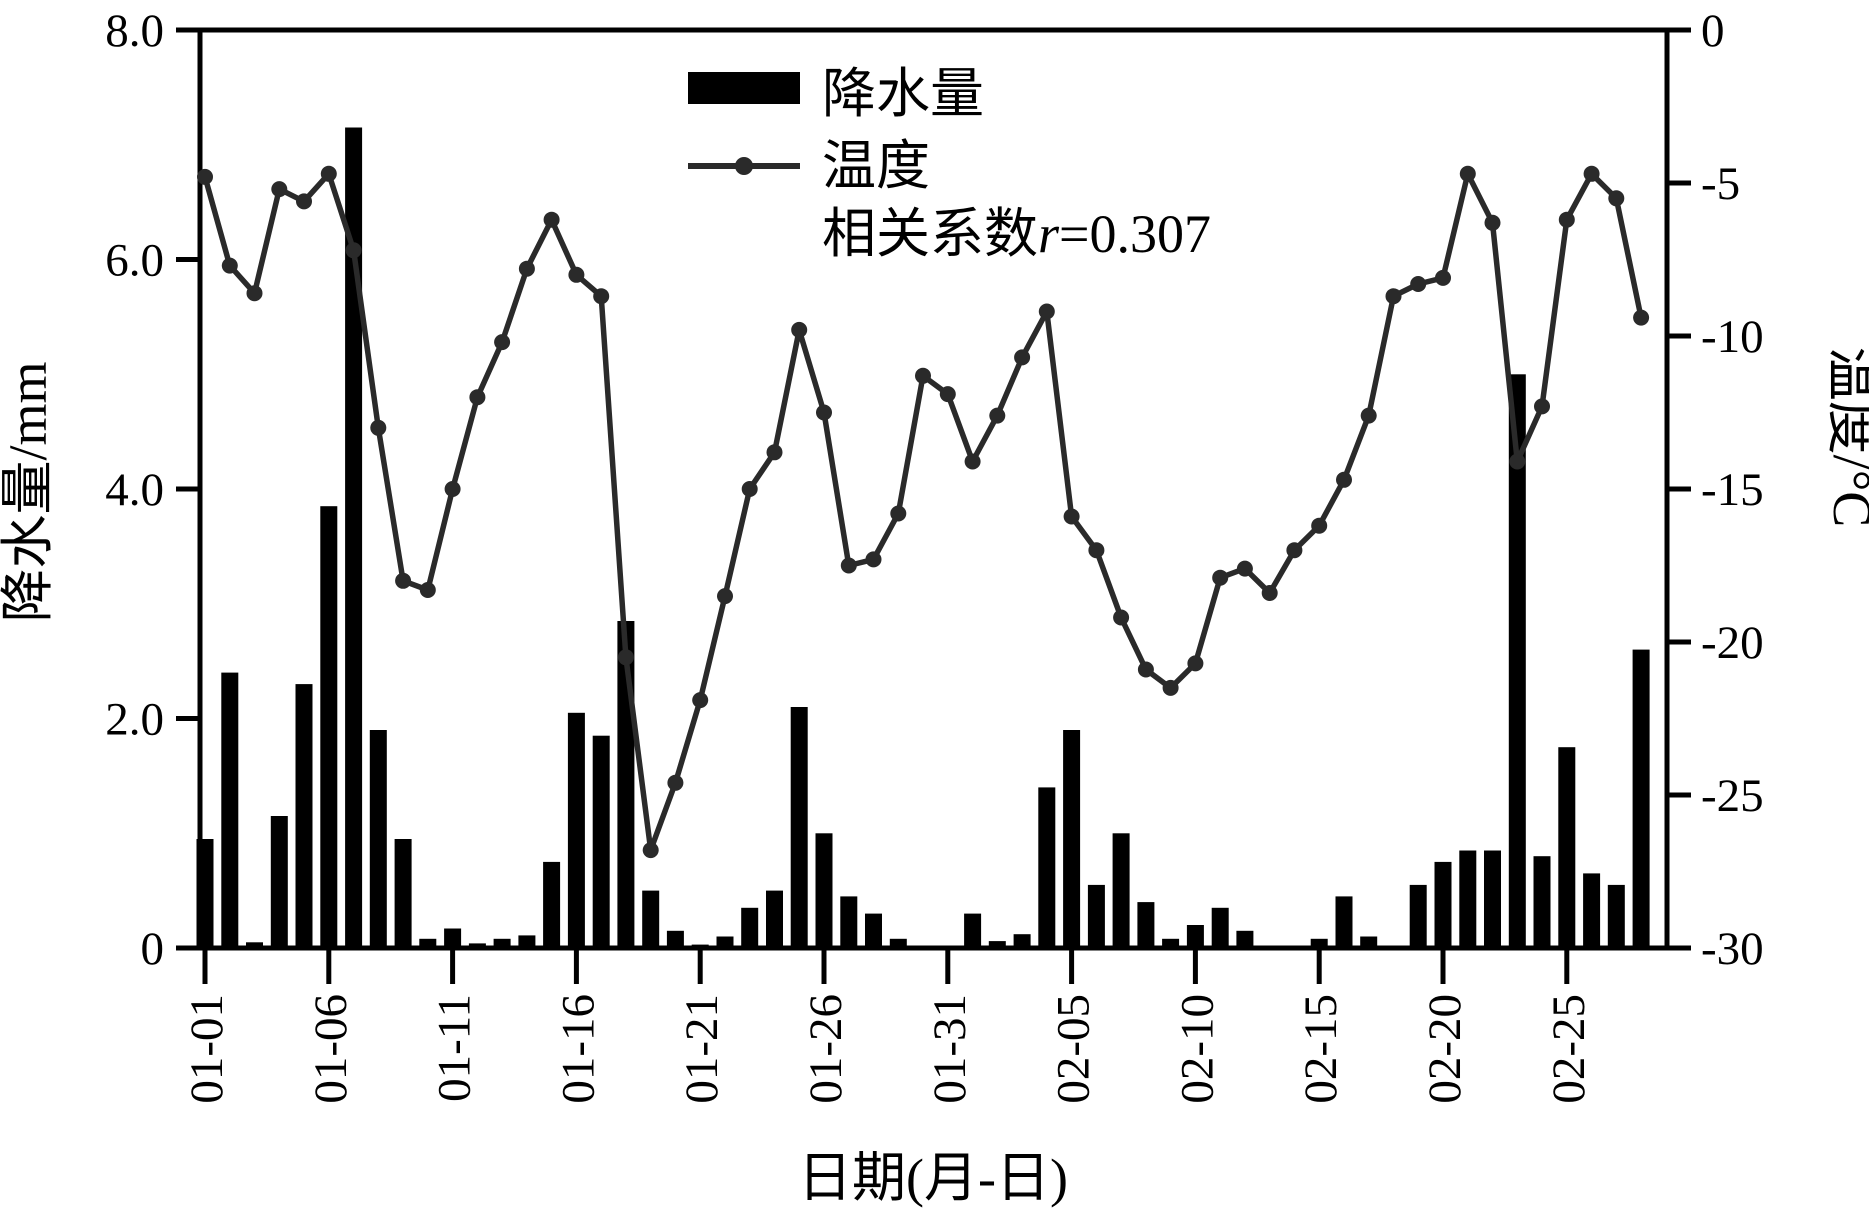 The width and height of the screenshot is (1869, 1219). I want to click on x-tick-label: 02-10, so click(1197, 1049).